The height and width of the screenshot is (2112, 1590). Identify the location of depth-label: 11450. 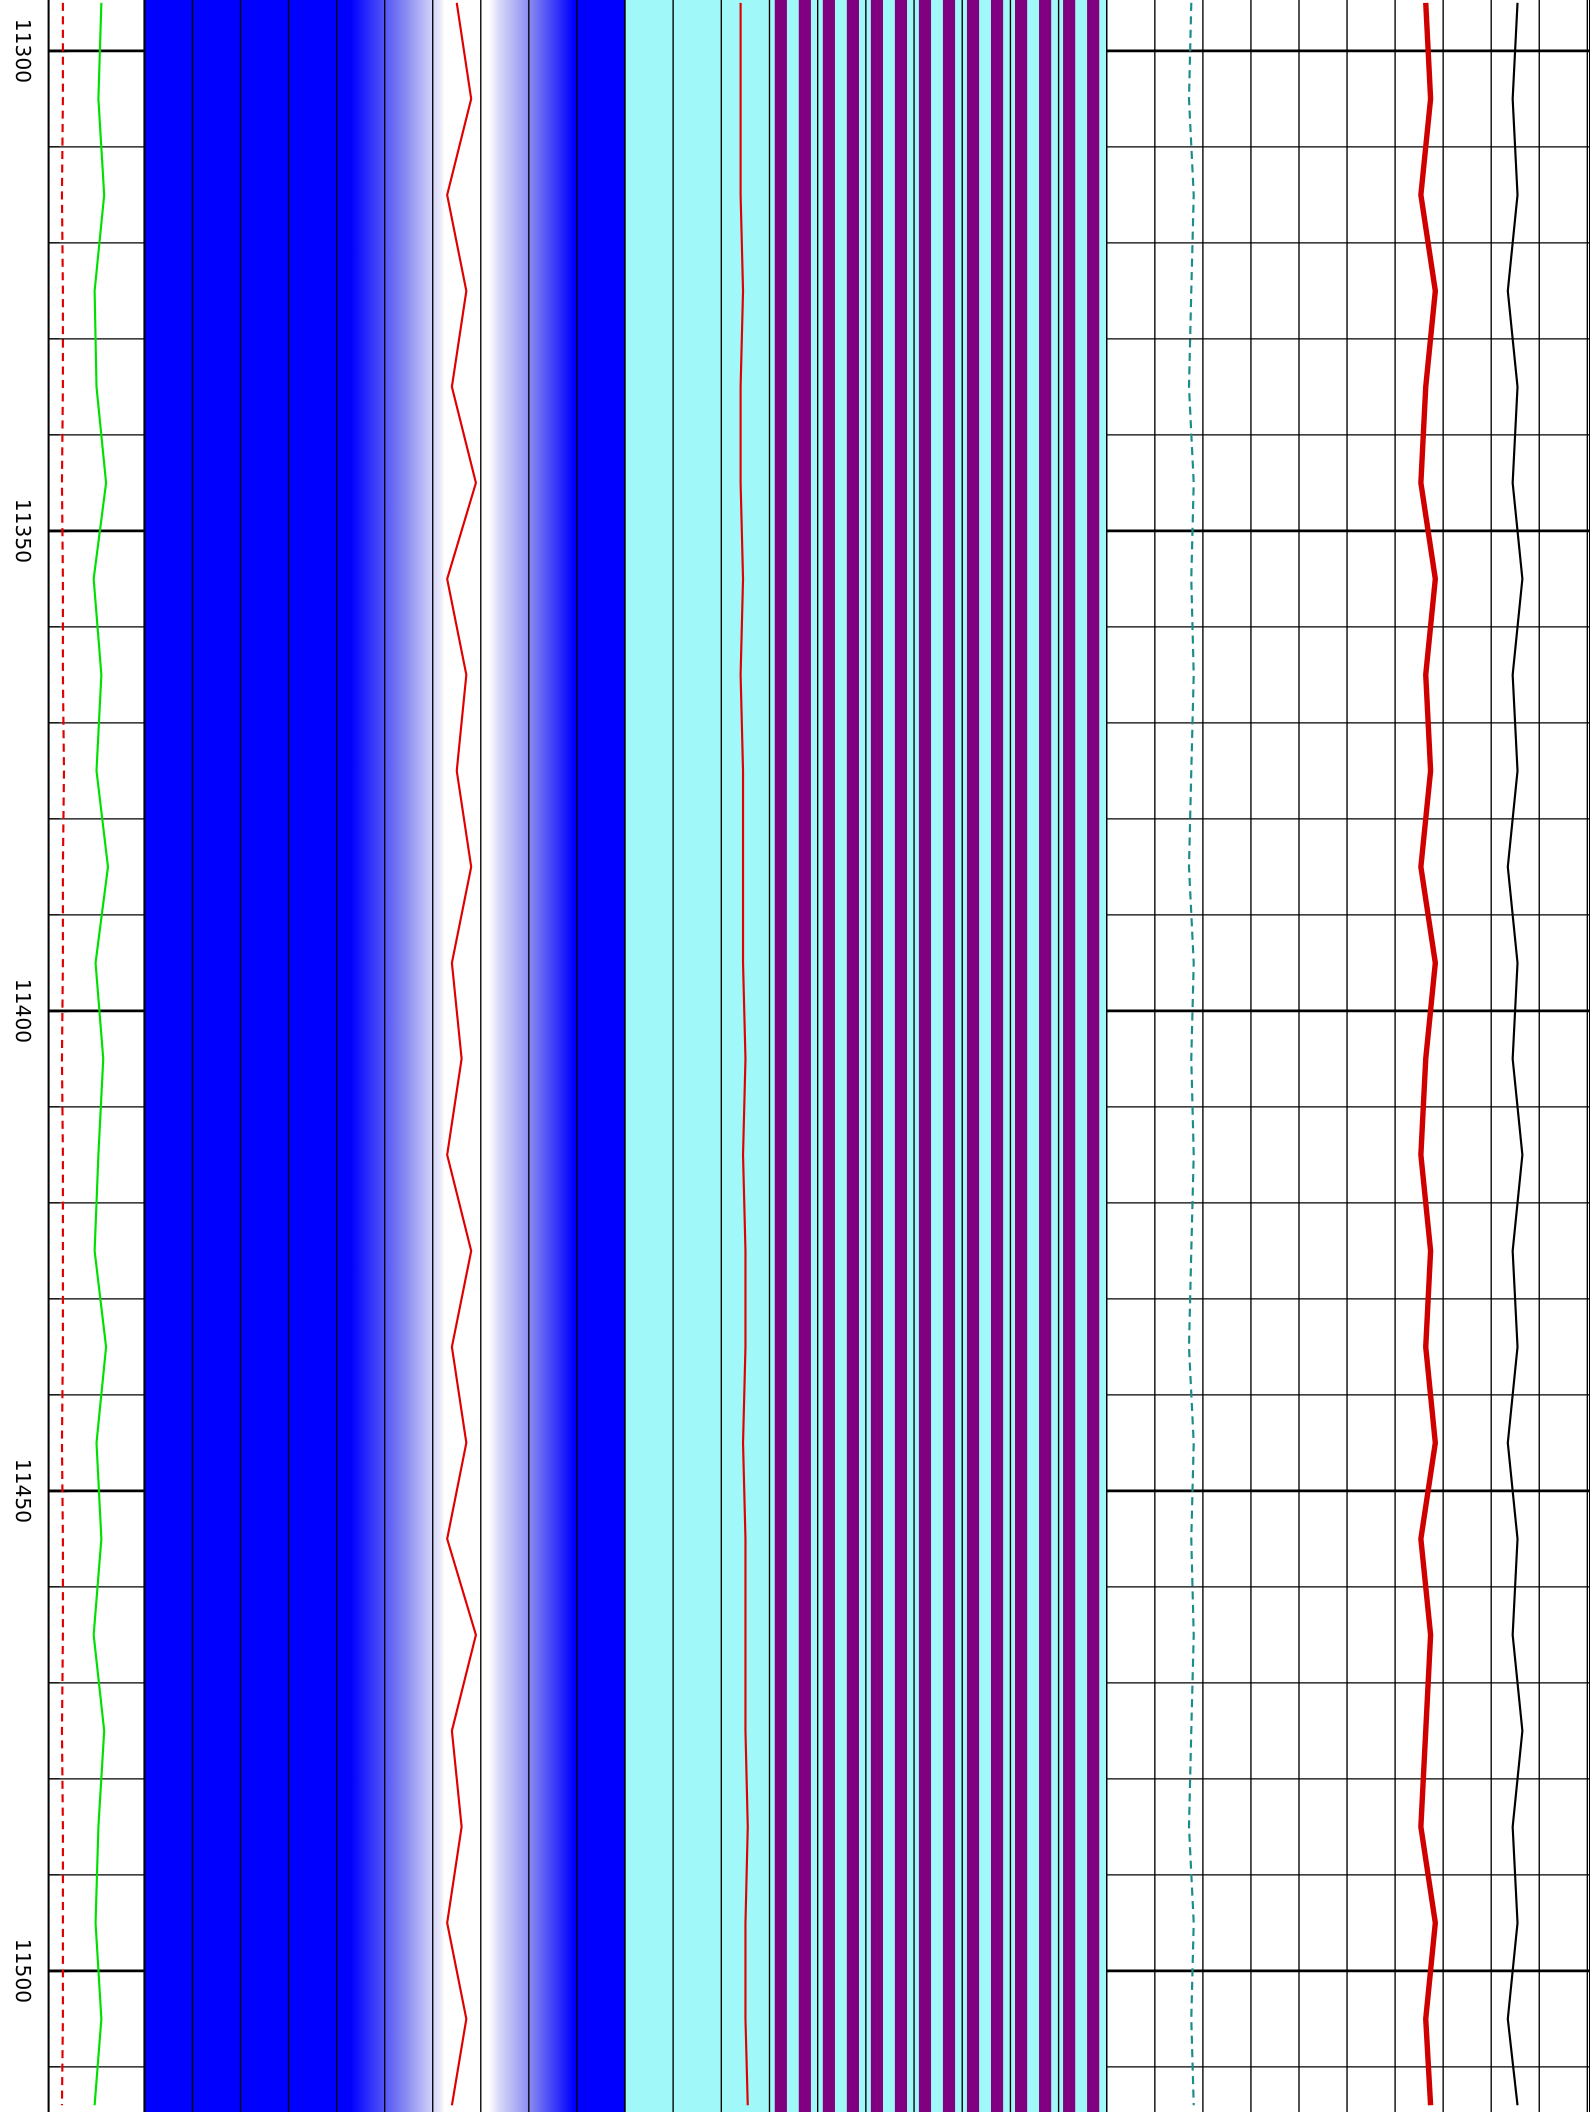
(23, 1491).